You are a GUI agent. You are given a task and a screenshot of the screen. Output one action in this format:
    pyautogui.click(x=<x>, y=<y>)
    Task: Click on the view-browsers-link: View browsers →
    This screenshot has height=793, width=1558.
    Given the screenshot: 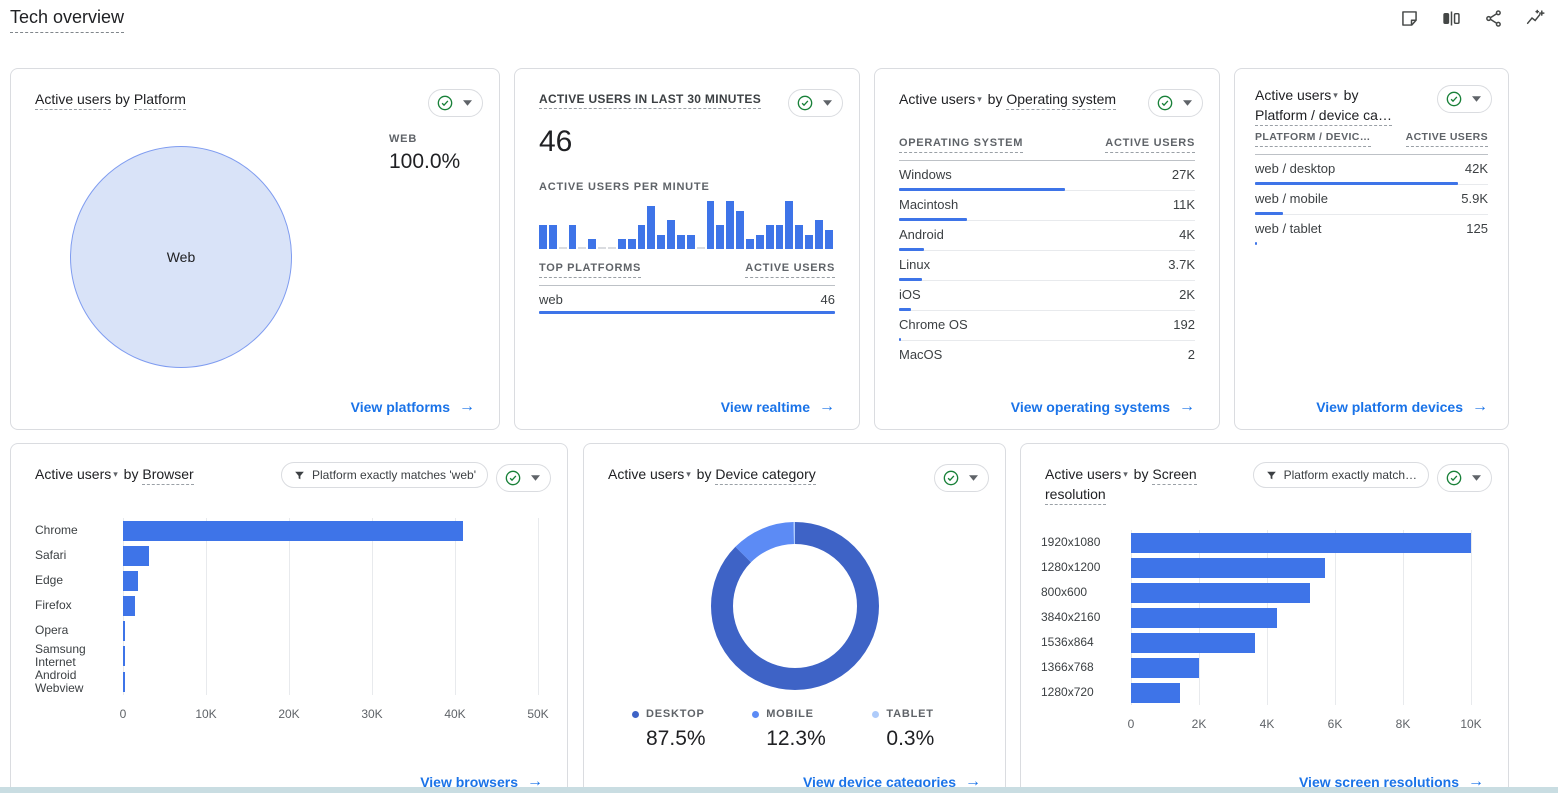 What is the action you would take?
    pyautogui.click(x=481, y=781)
    